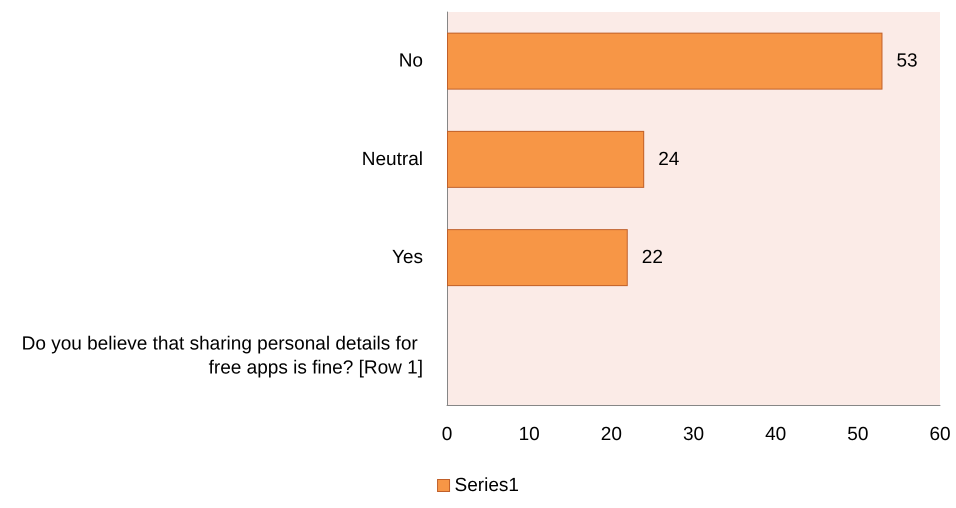 This screenshot has width=956, height=508. Describe the element at coordinates (907, 61) in the screenshot. I see `data-label: 53` at that location.